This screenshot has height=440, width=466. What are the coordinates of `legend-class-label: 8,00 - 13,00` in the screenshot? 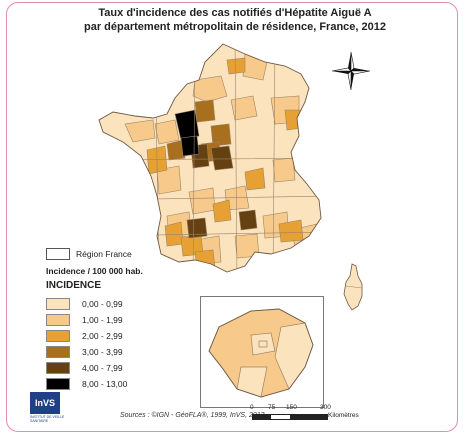 It's located at (105, 384).